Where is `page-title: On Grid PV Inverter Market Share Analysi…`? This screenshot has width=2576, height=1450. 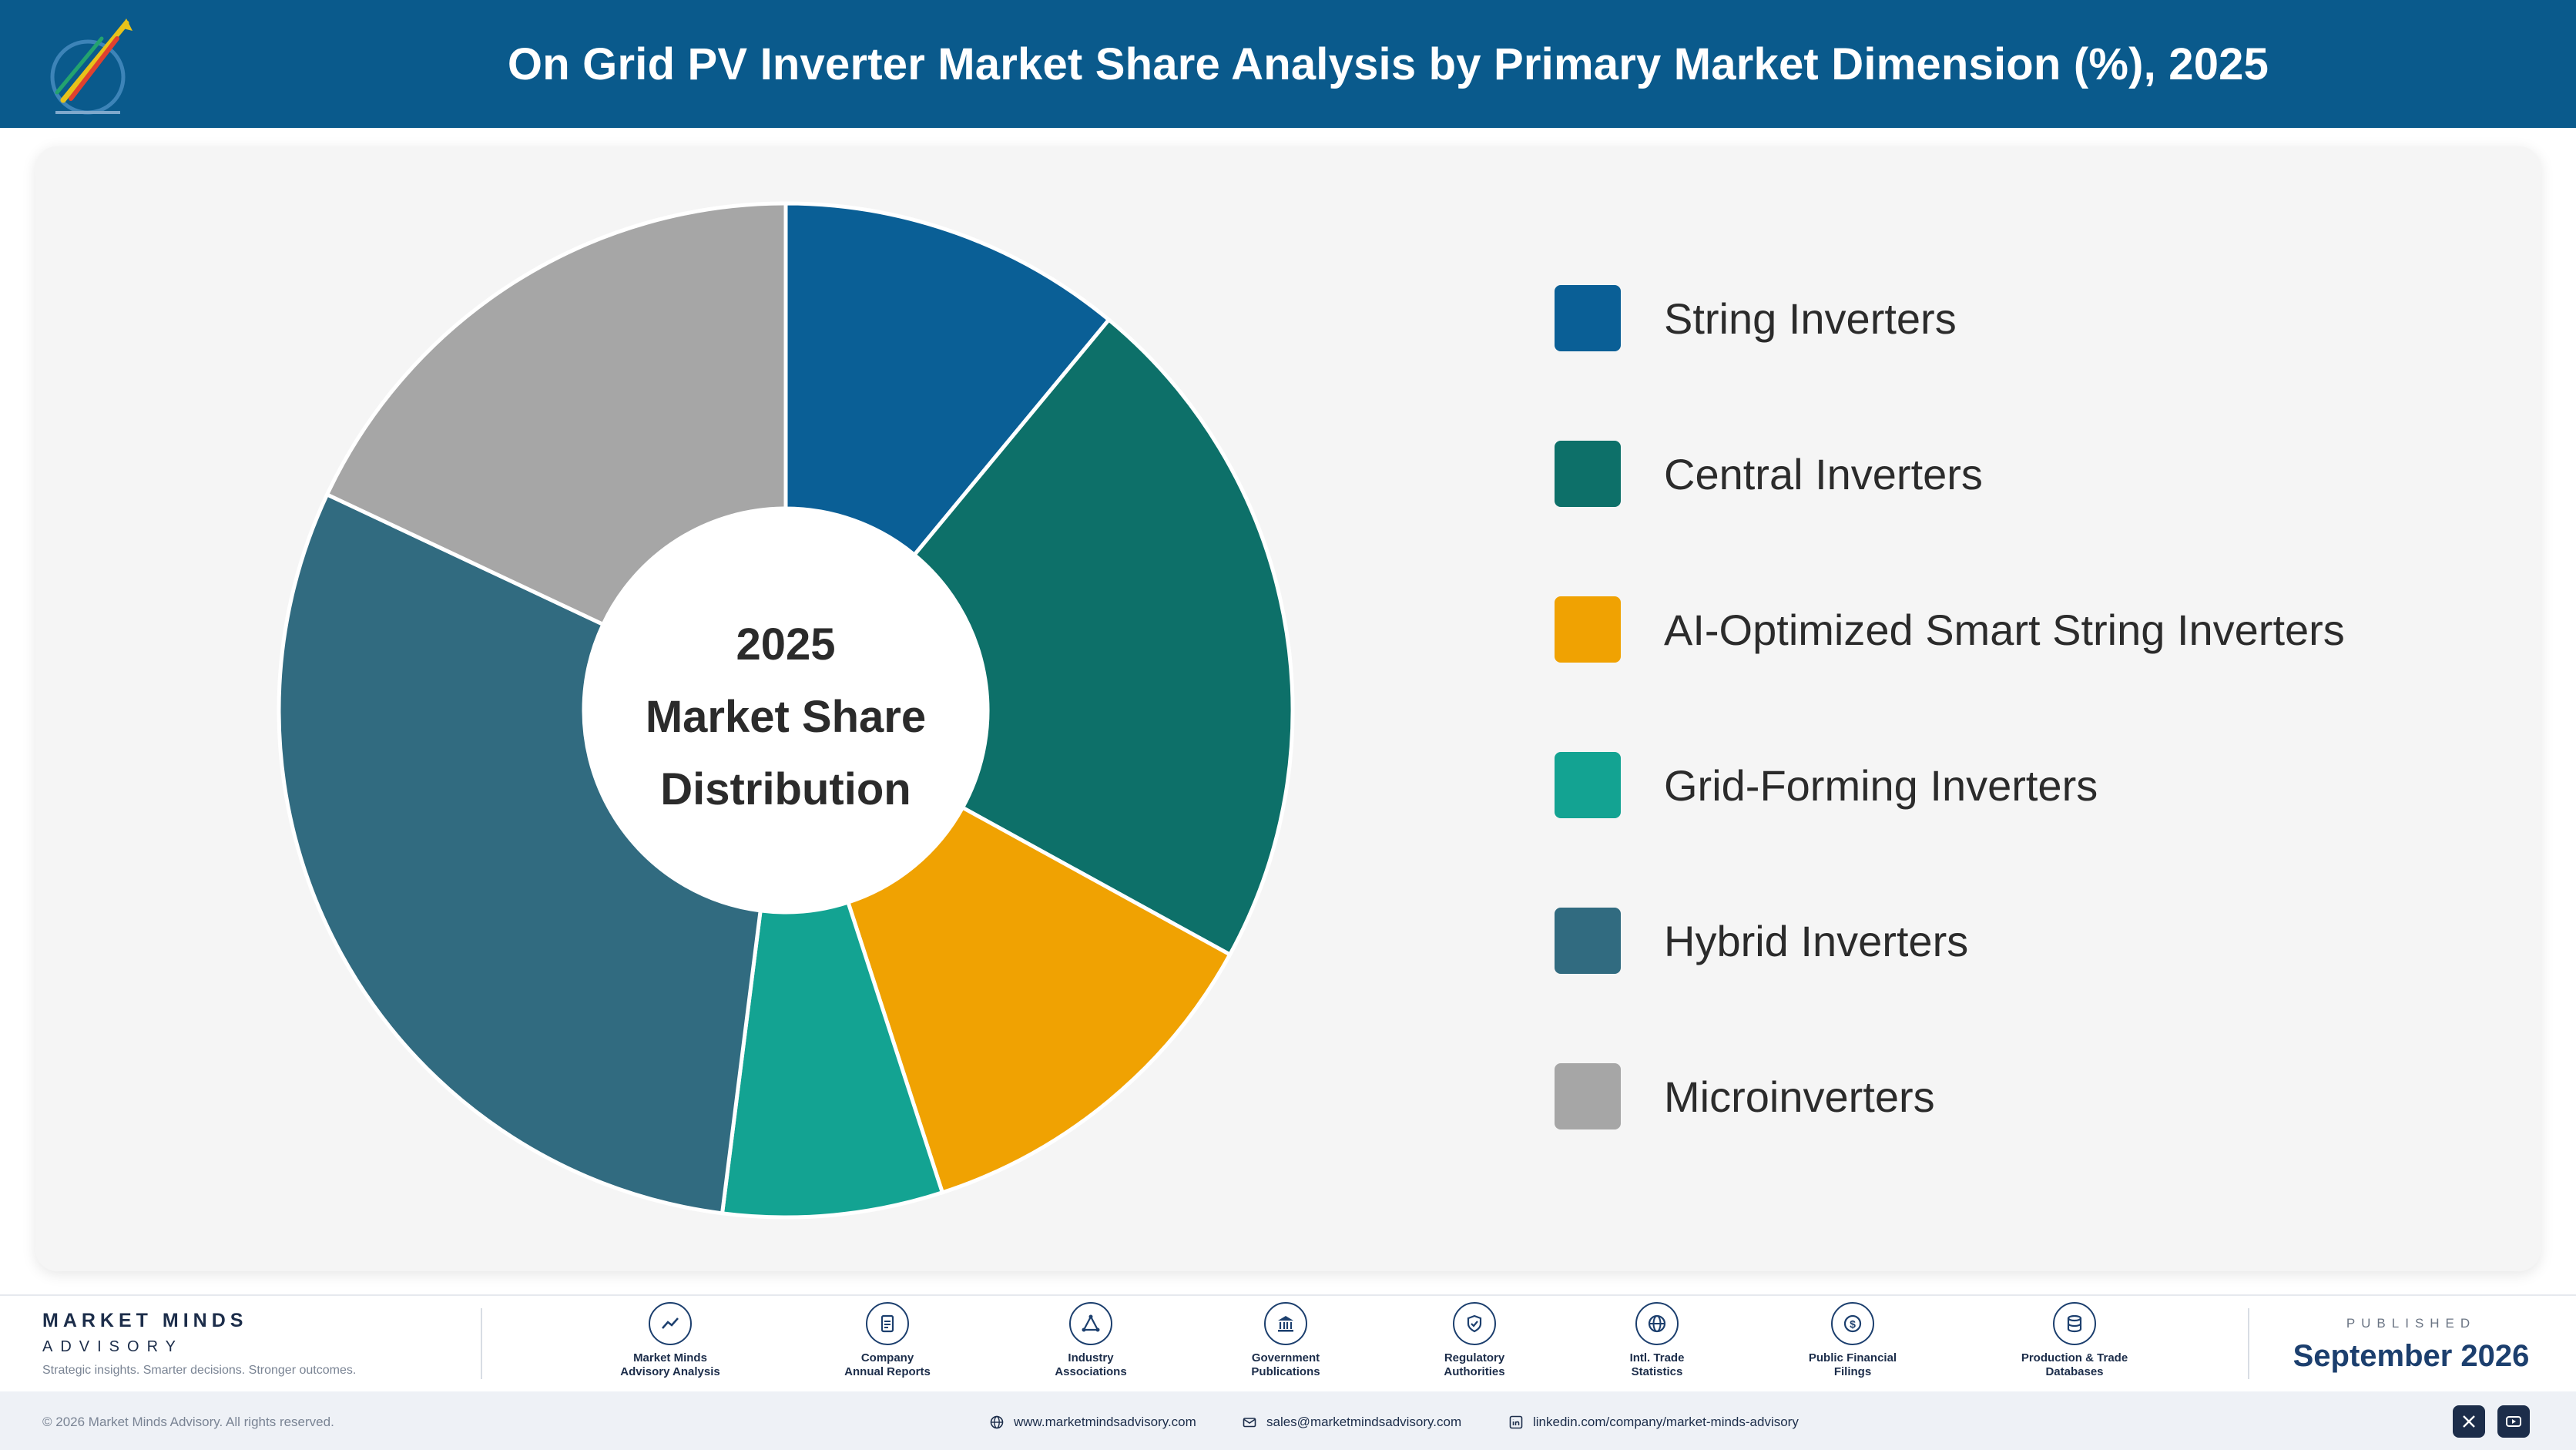
page-title: On Grid PV Inverter Market Share Analysi… is located at coordinates (1388, 64).